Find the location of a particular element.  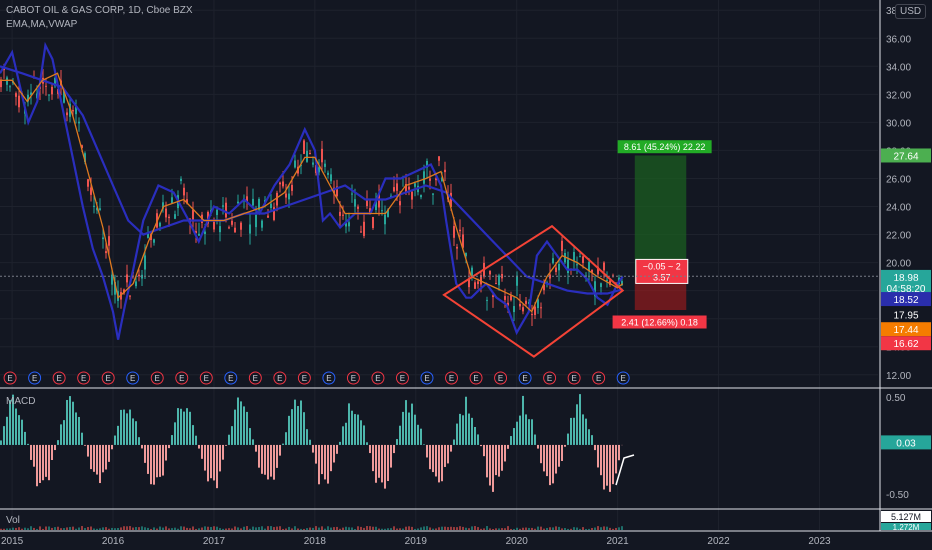

volume-label: Vol is located at coordinates (13, 520).